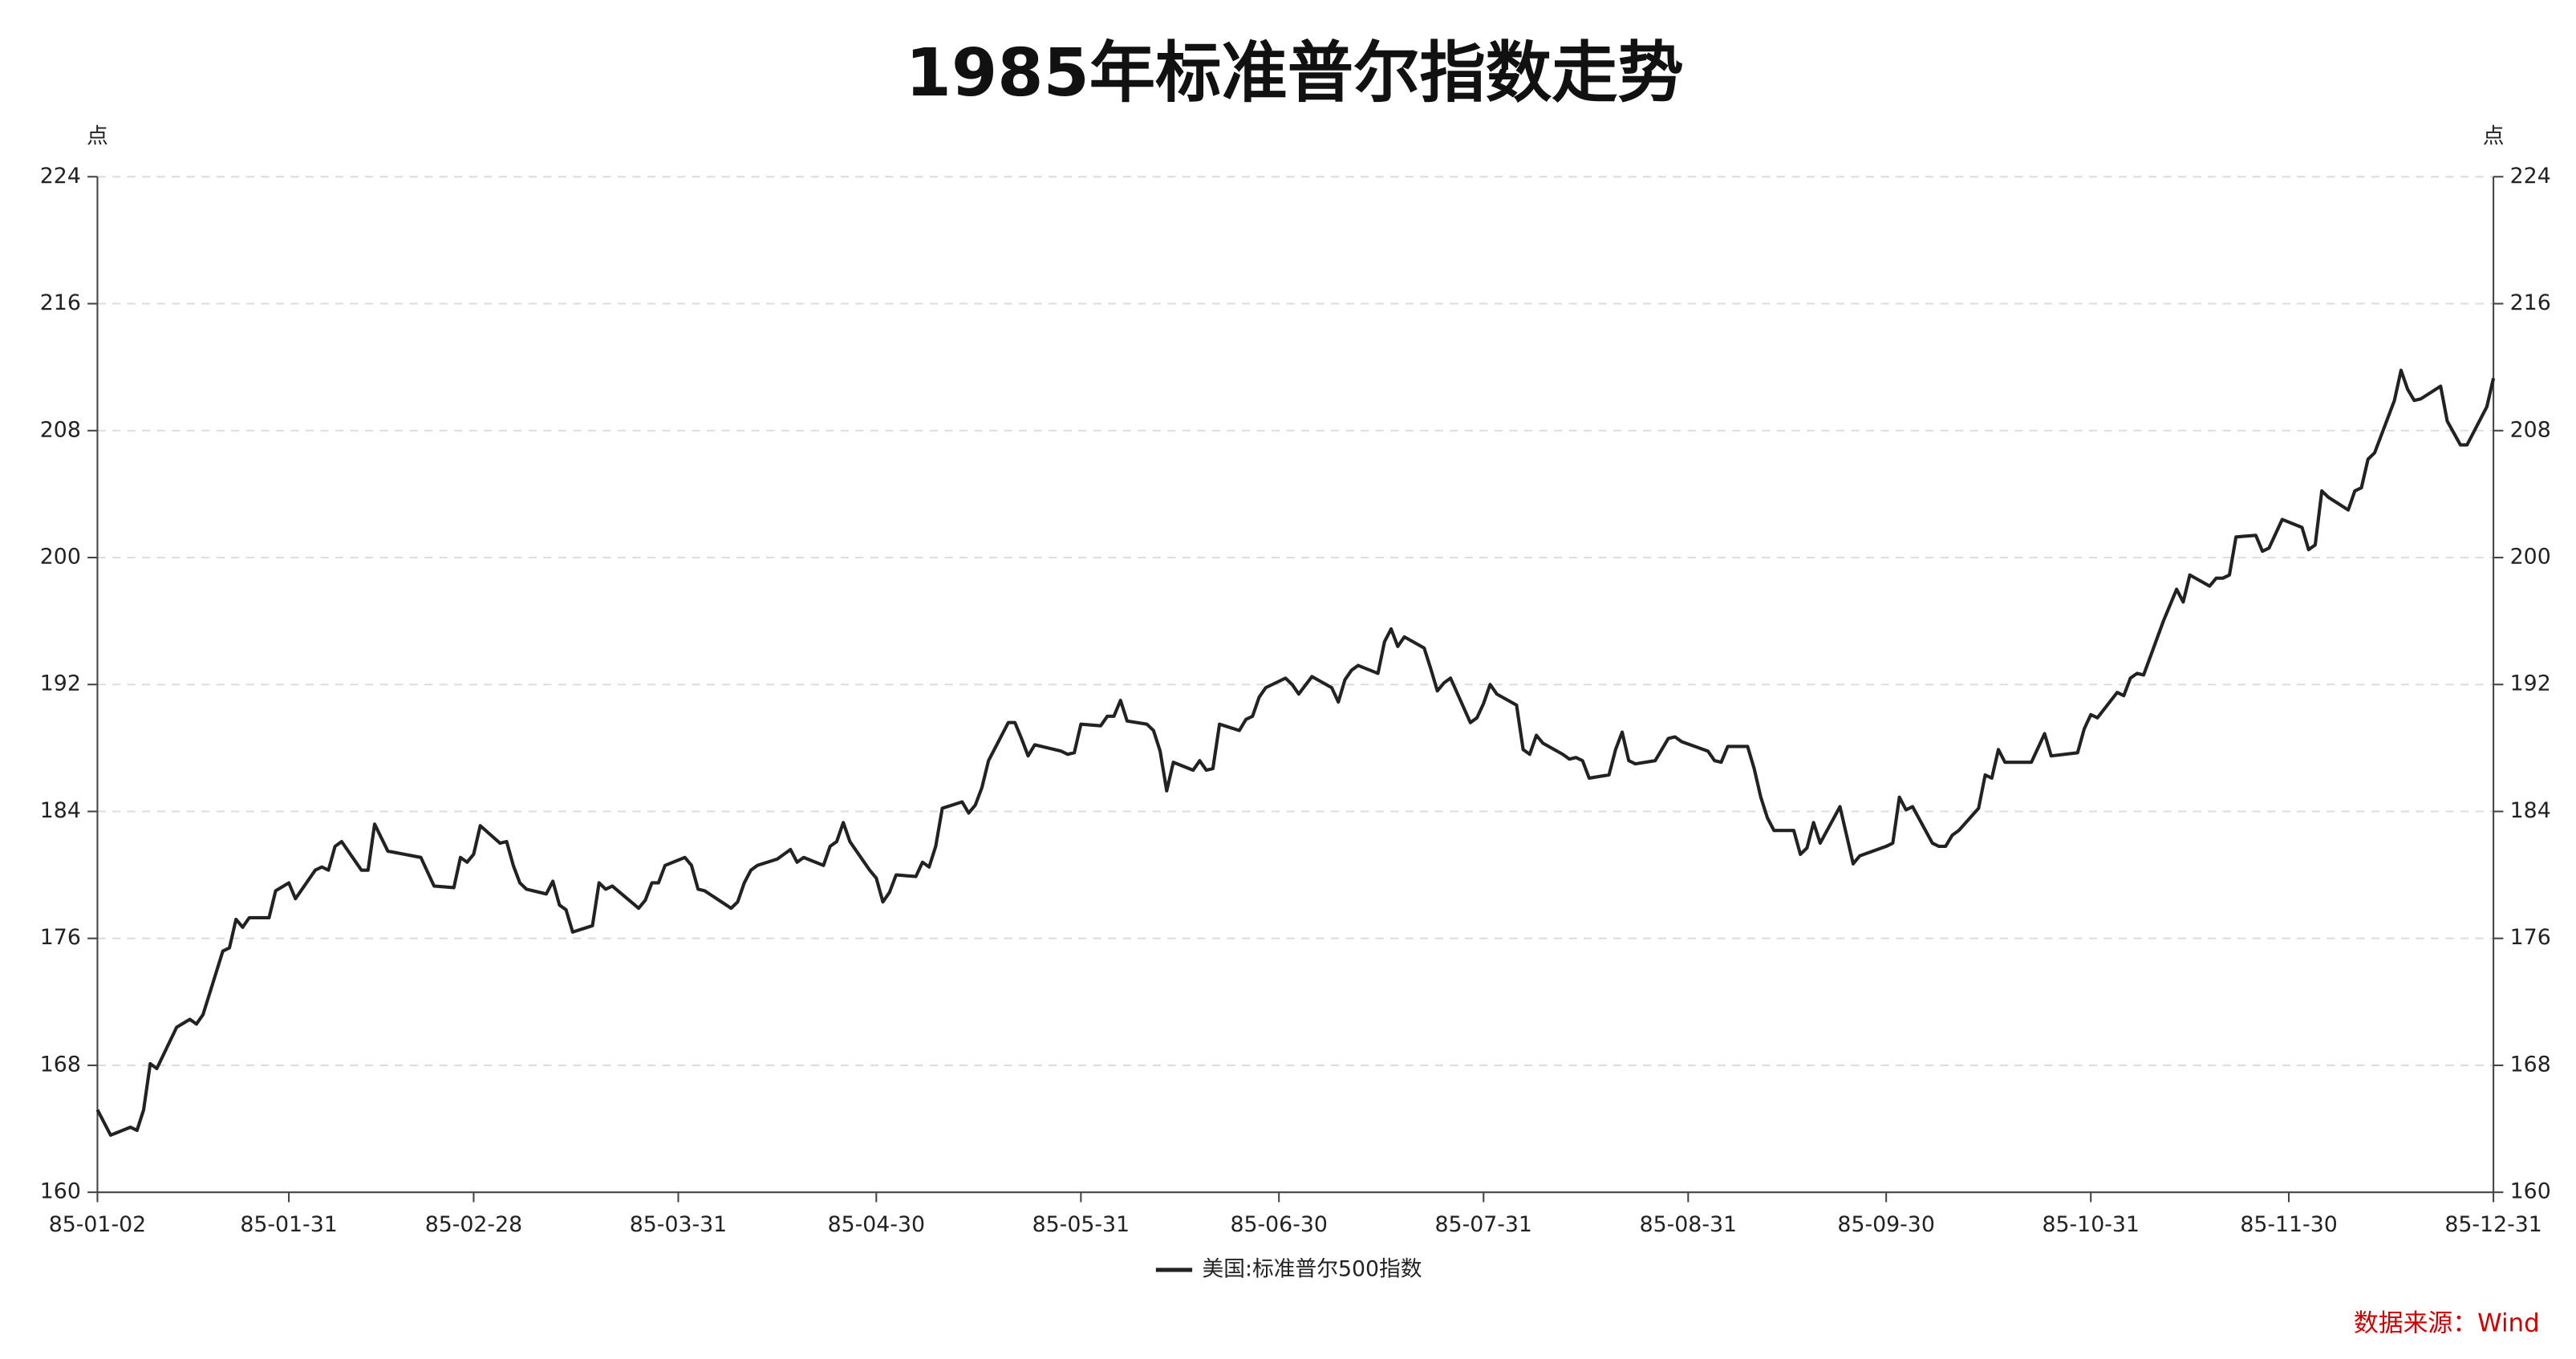 This screenshot has width=2576, height=1359. What do you see at coordinates (2530, 937) in the screenshot?
I see `y2-tick-label: 176` at bounding box center [2530, 937].